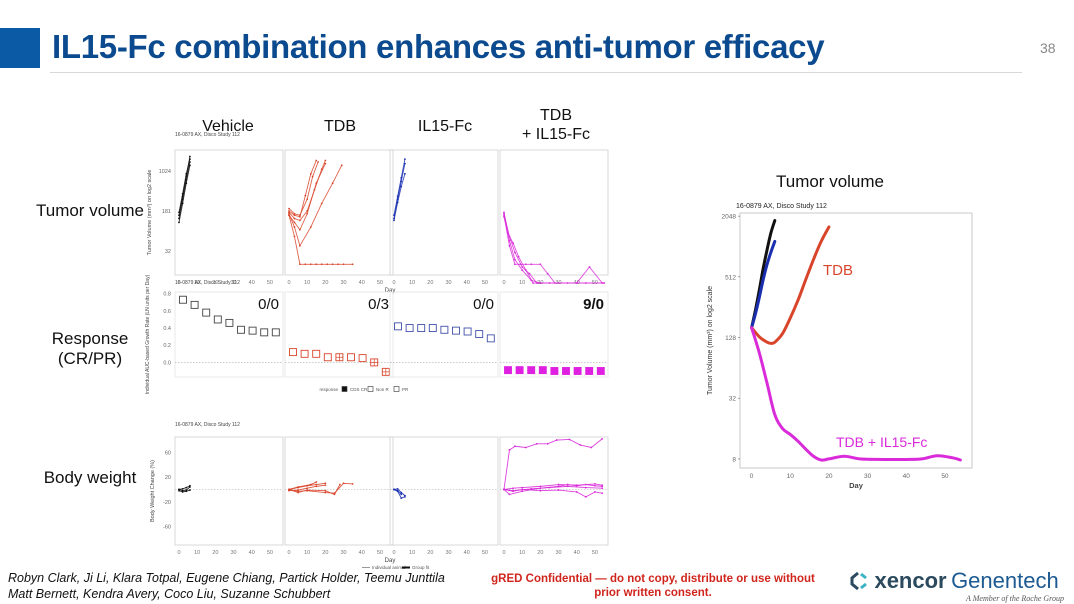  What do you see at coordinates (167, 527) in the screenshot?
I see `y-tick-label: -60` at bounding box center [167, 527].